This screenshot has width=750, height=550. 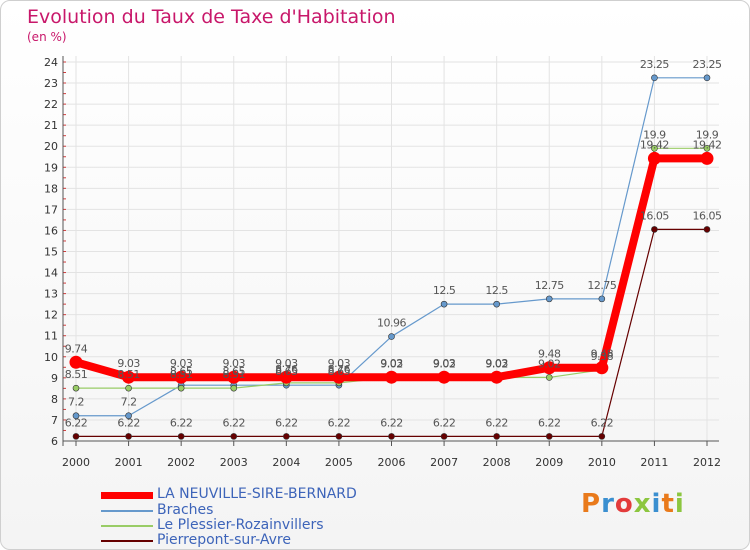 What do you see at coordinates (51, 83) in the screenshot?
I see `y-tick-label: 23` at bounding box center [51, 83].